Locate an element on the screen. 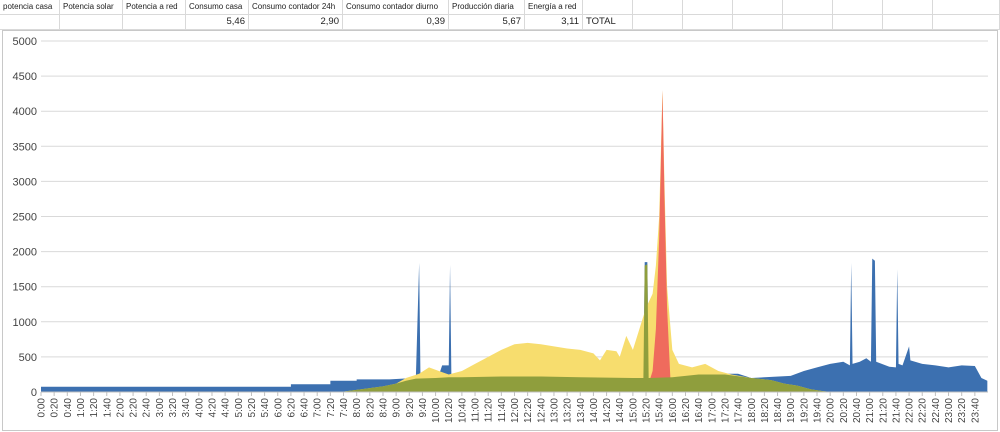 The width and height of the screenshot is (1000, 432). x-tick-label: 8:20 is located at coordinates (370, 408).